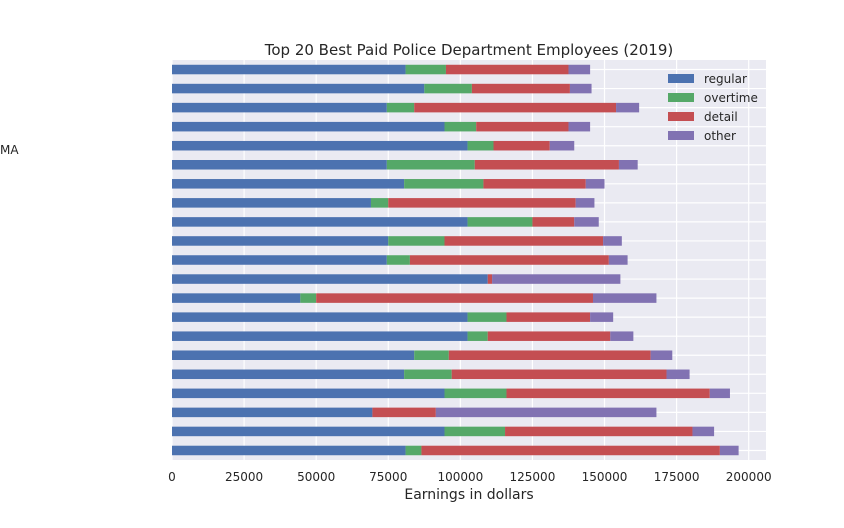 Image resolution: width=844 pixels, height=528 pixels. Describe the element at coordinates (468, 495) in the screenshot. I see `x-axis-label: Earnings in dollars` at that location.